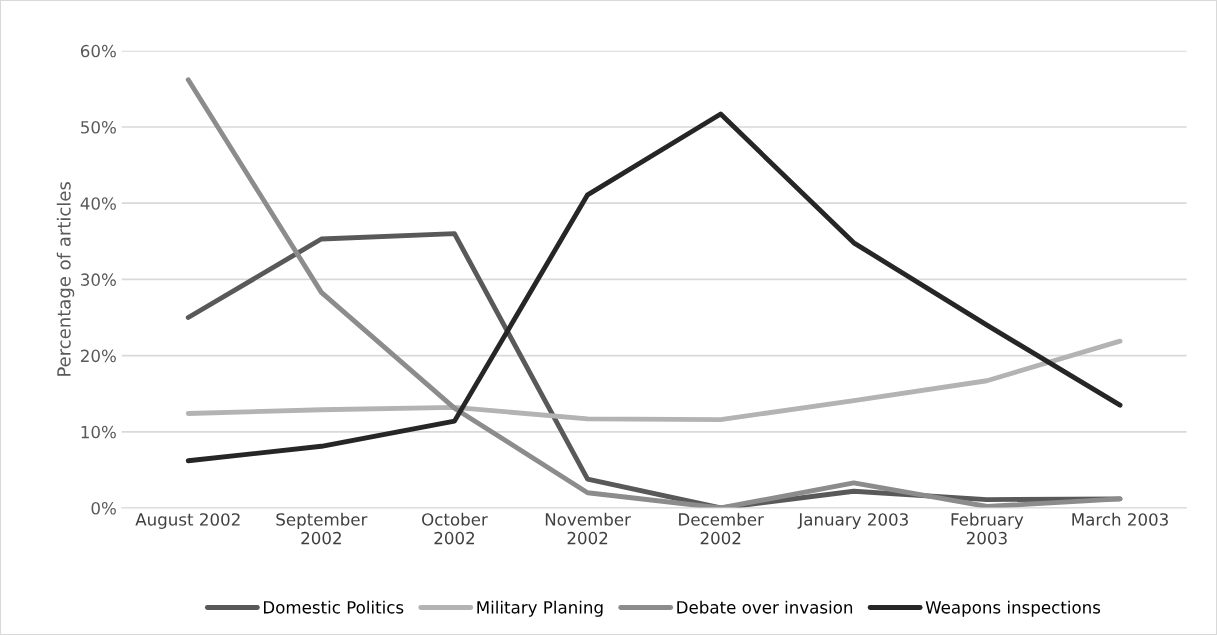  I want to click on y-tick-label: 20%, so click(98, 356).